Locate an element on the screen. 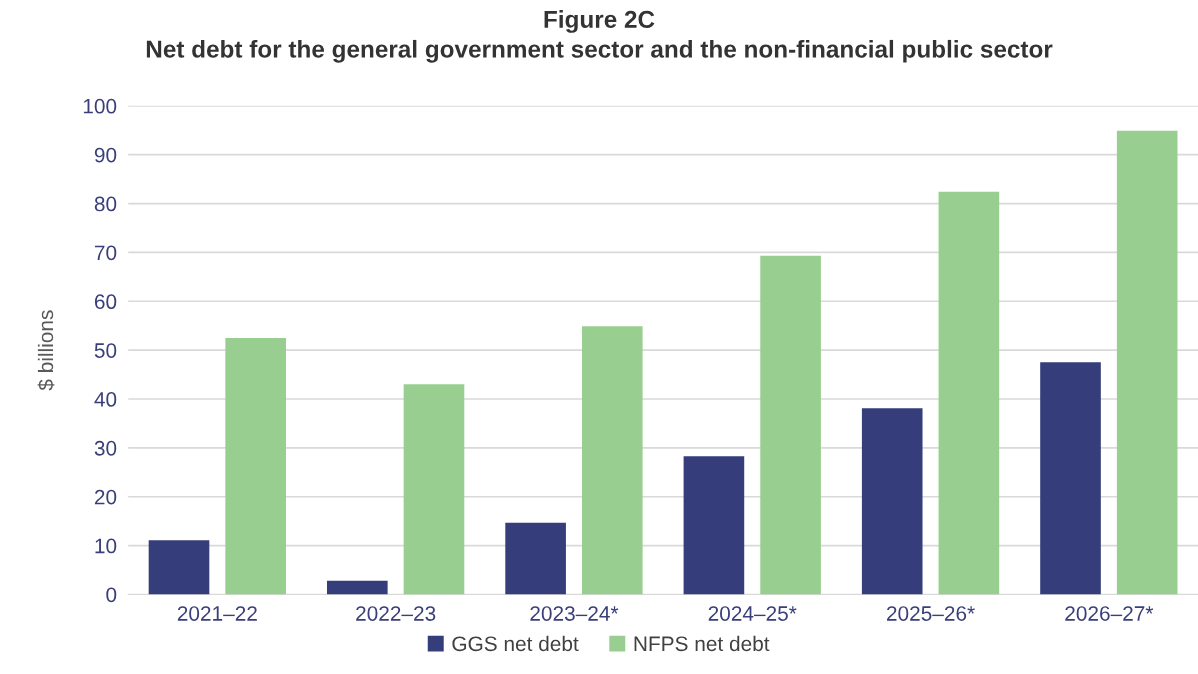 The width and height of the screenshot is (1198, 674). y-tick-label: 50 is located at coordinates (105, 350).